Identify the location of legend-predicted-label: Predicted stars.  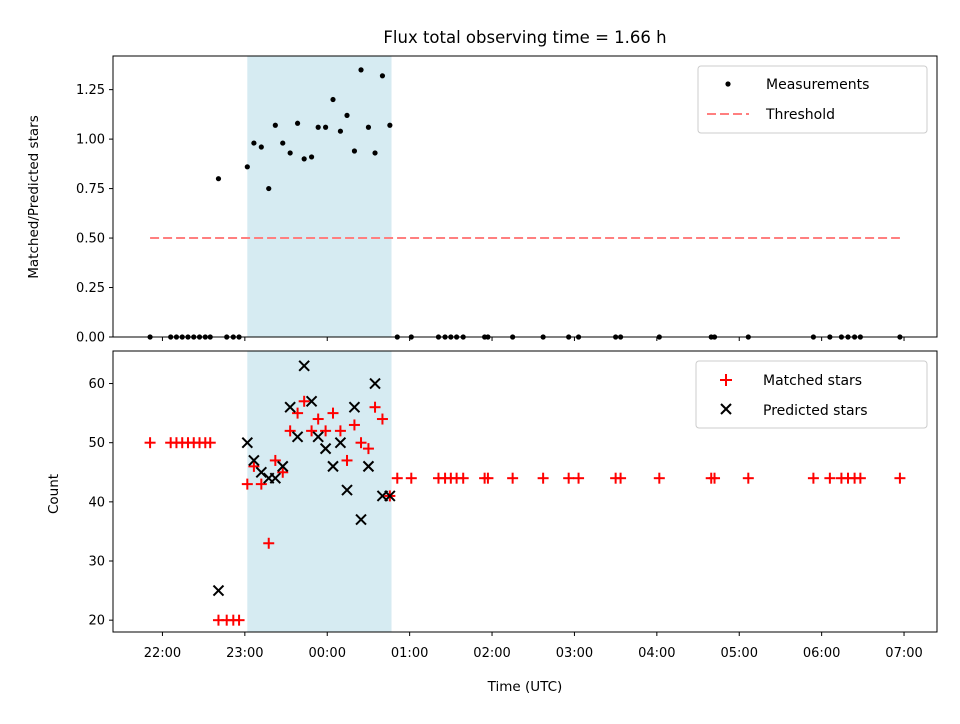
(815, 411).